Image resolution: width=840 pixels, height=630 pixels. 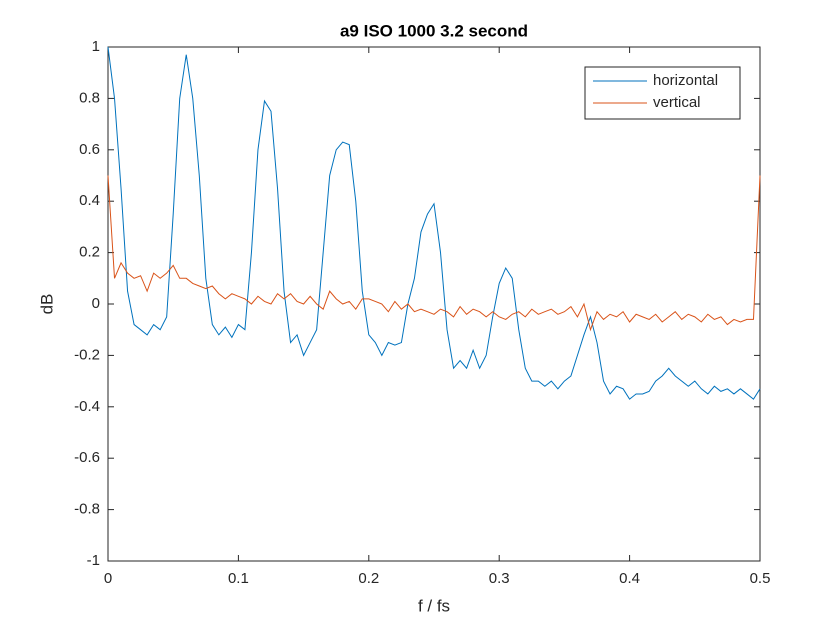 I want to click on y-tick-label: 1, so click(x=96, y=46).